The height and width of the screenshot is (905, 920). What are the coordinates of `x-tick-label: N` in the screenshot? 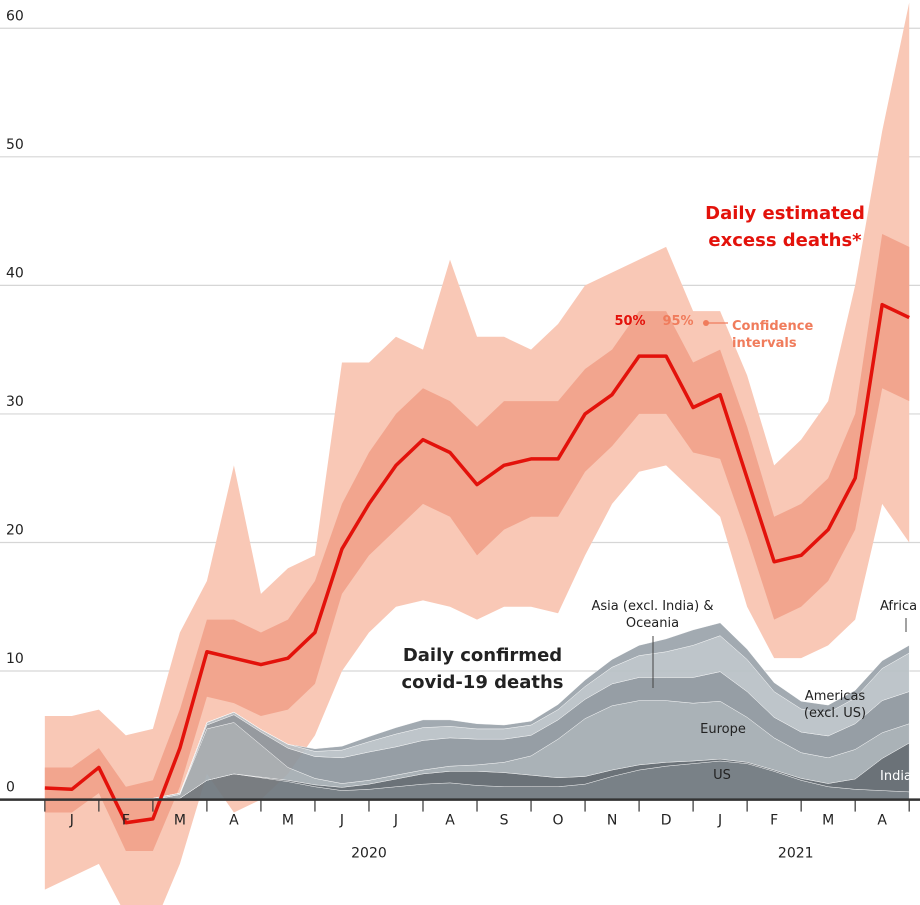 It's located at (612, 821).